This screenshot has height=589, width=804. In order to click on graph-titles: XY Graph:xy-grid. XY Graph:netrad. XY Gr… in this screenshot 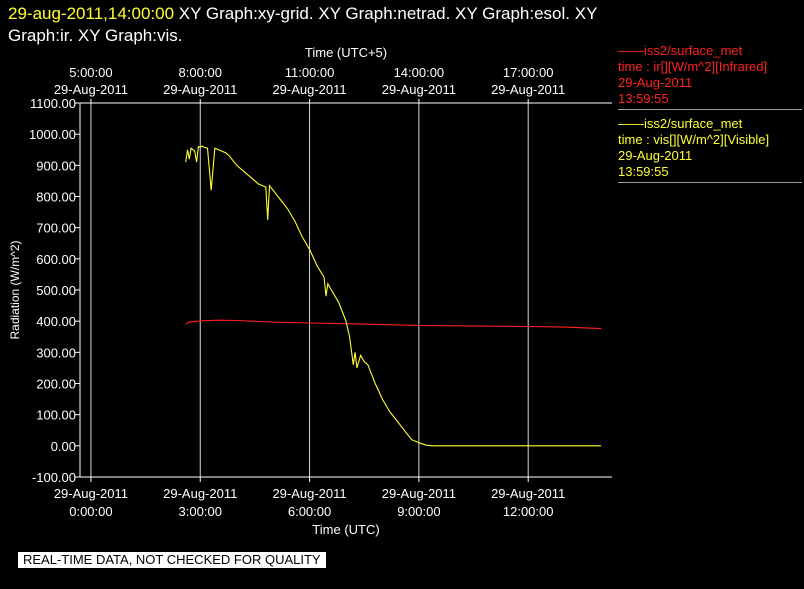, I will do `click(303, 24)`.